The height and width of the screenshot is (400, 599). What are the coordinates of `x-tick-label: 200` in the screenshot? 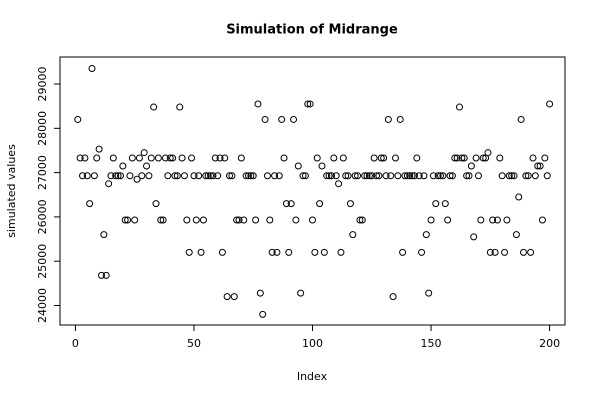 It's located at (549, 343).